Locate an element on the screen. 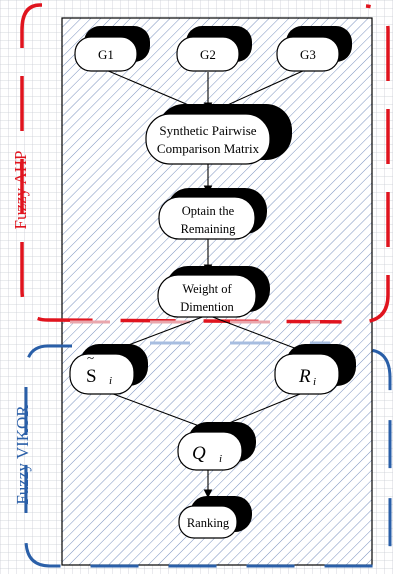  node-ranking-label: Ranking is located at coordinates (208, 523).